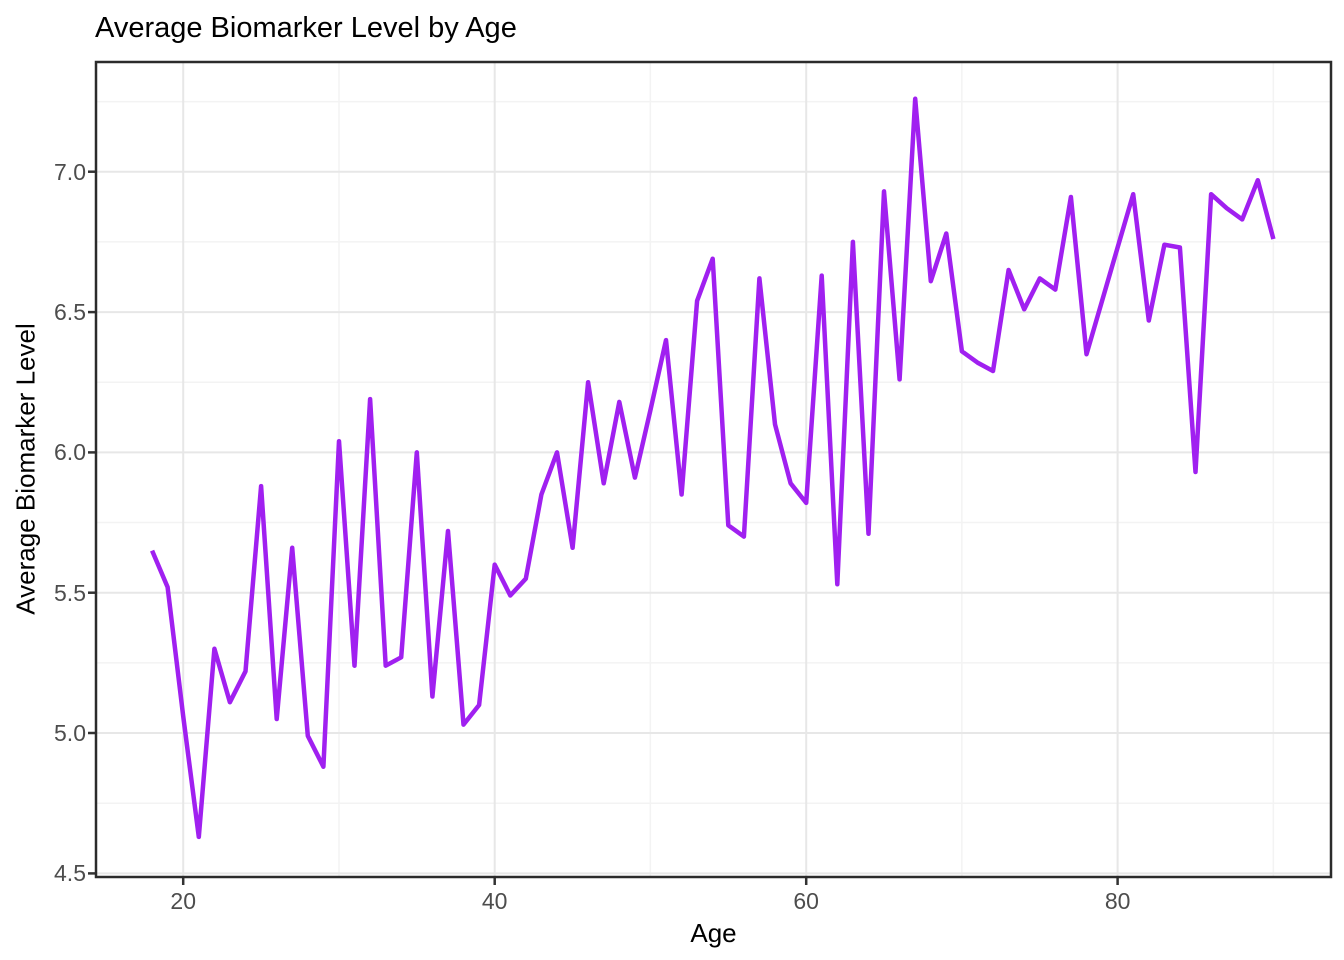 The width and height of the screenshot is (1344, 960). I want to click on y-axis-title: Average Biomarker Level, so click(25, 469).